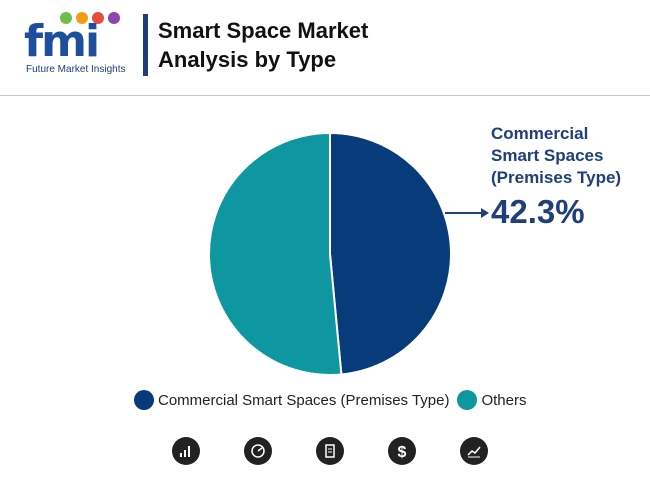 The height and width of the screenshot is (480, 650). What do you see at coordinates (263, 30) in the screenshot?
I see `title-line-1: Smart Space Market` at bounding box center [263, 30].